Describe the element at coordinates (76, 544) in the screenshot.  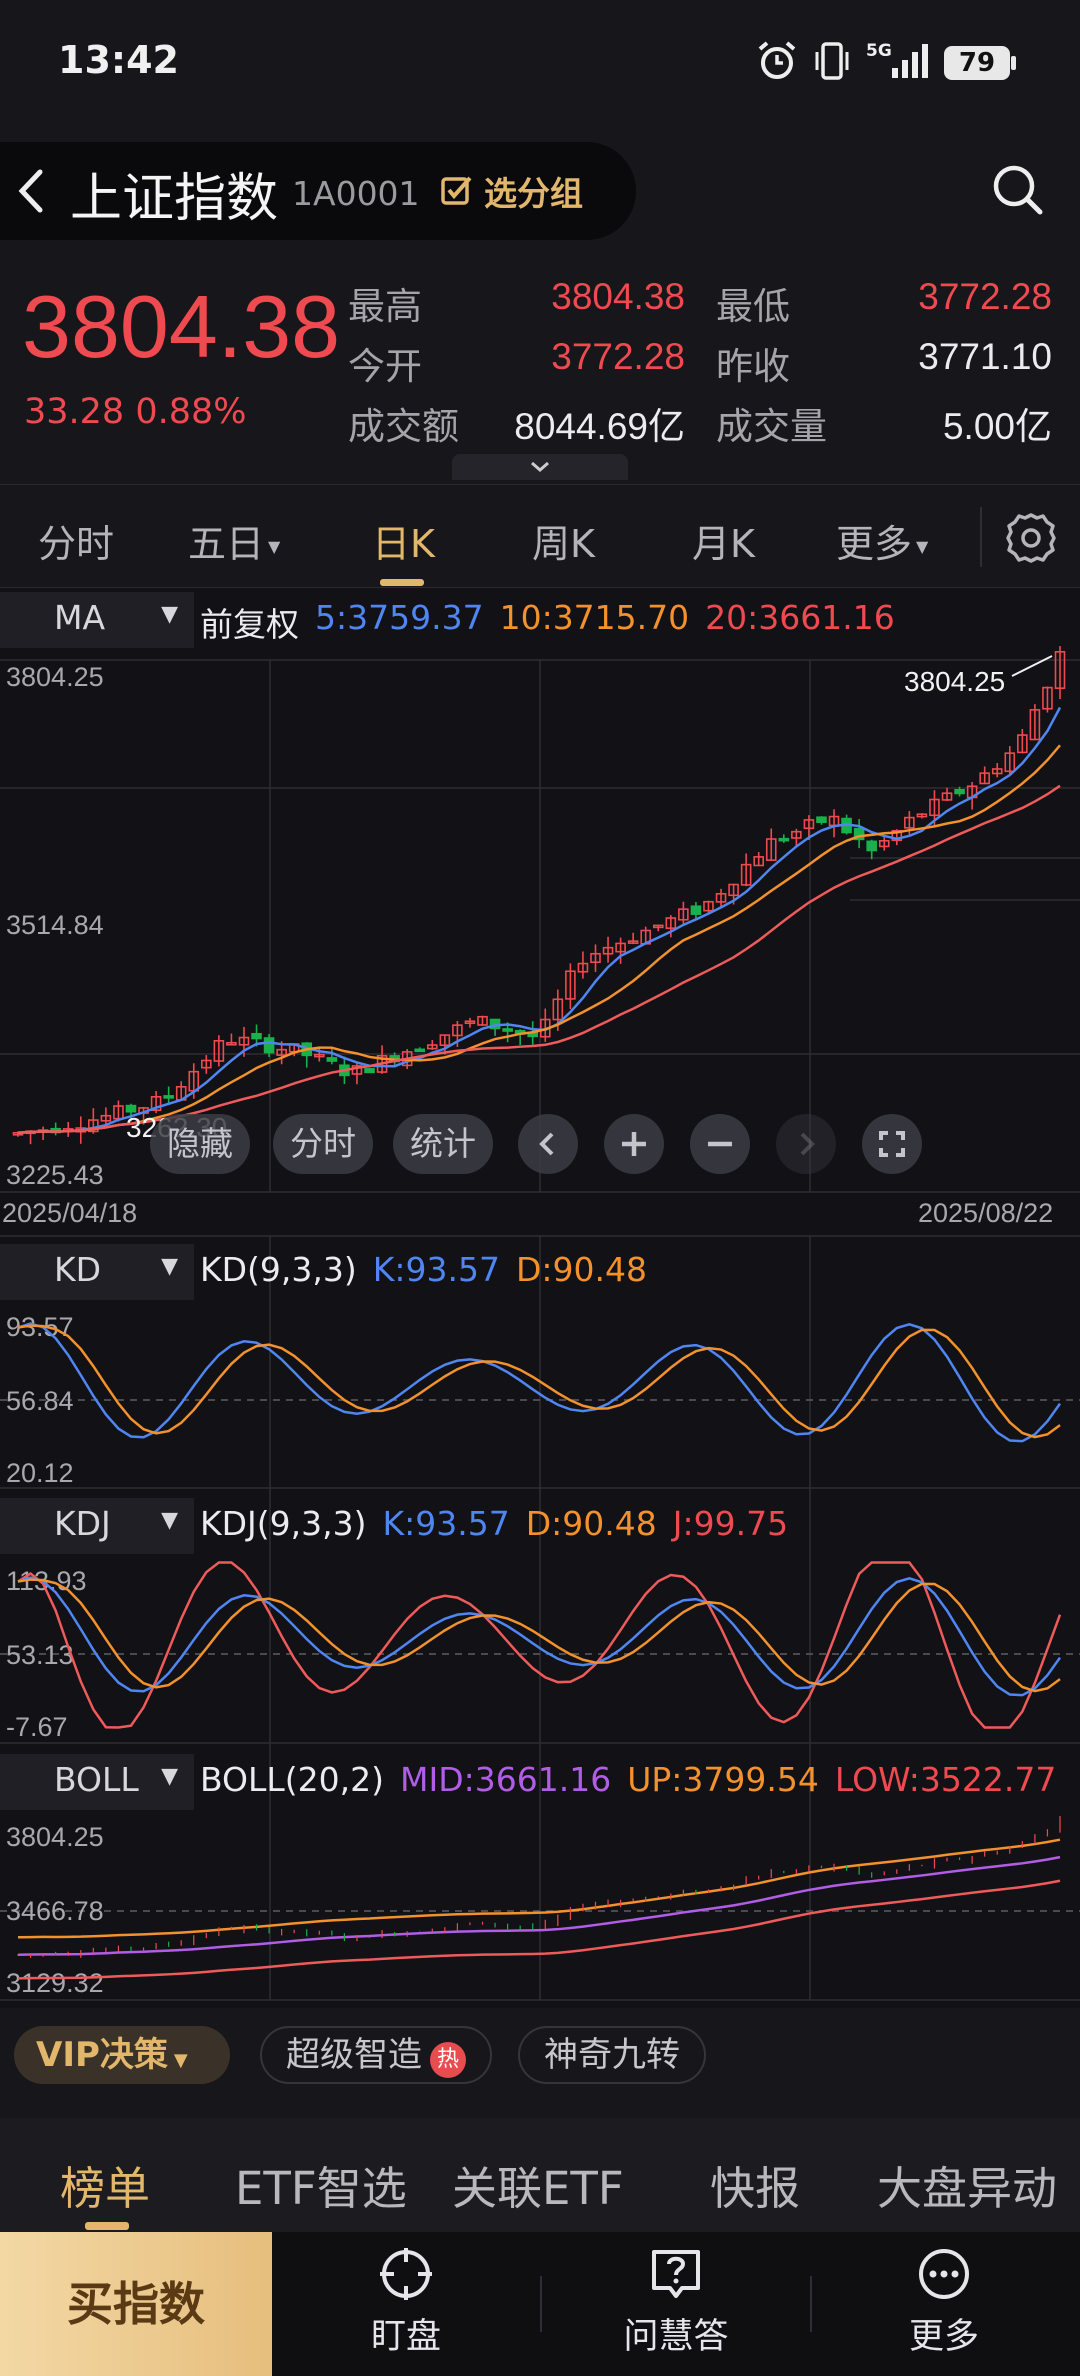
I see `tab-intraday: 分时` at that location.